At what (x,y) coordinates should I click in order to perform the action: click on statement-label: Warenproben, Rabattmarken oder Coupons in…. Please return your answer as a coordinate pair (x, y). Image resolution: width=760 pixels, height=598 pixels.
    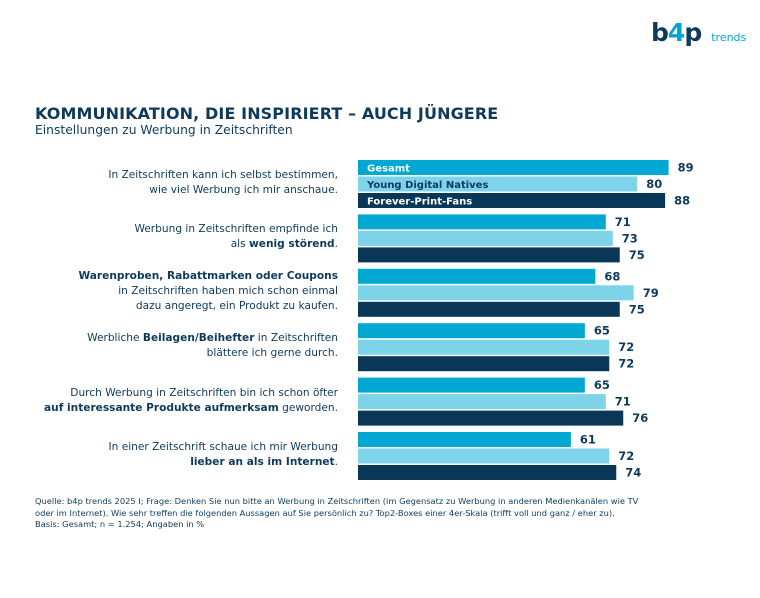
    Looking at the image, I should click on (178, 291).